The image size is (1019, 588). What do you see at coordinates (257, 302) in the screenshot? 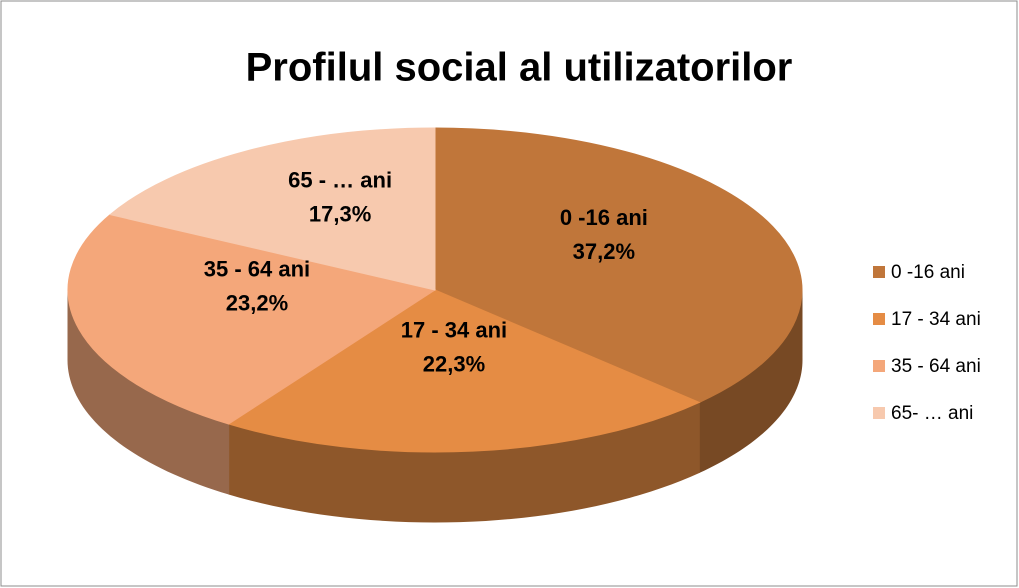
I see `data-label-value: 23,2%` at bounding box center [257, 302].